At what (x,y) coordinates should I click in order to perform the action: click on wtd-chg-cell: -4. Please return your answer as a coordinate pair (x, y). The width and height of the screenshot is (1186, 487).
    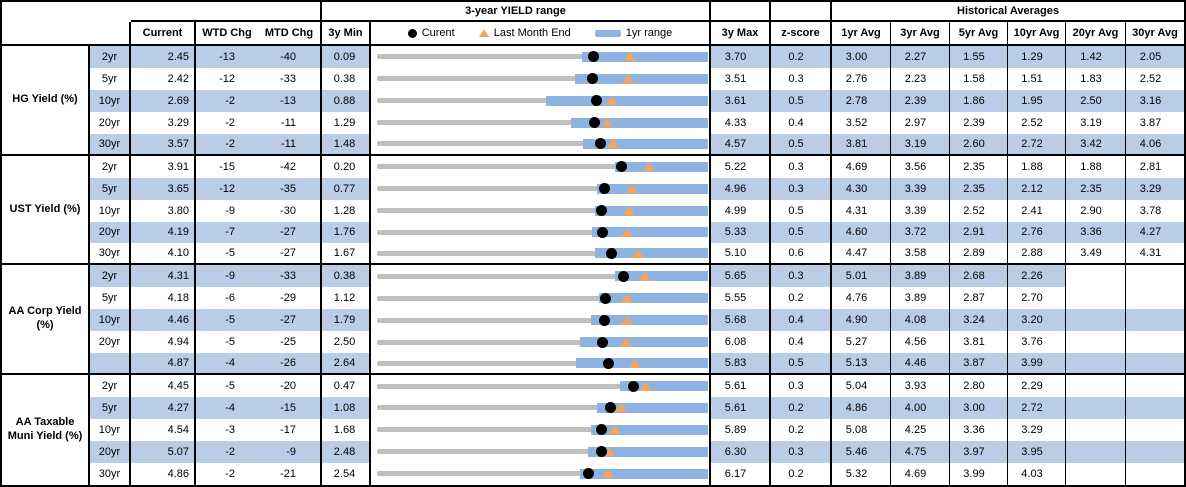
    Looking at the image, I should click on (227, 408).